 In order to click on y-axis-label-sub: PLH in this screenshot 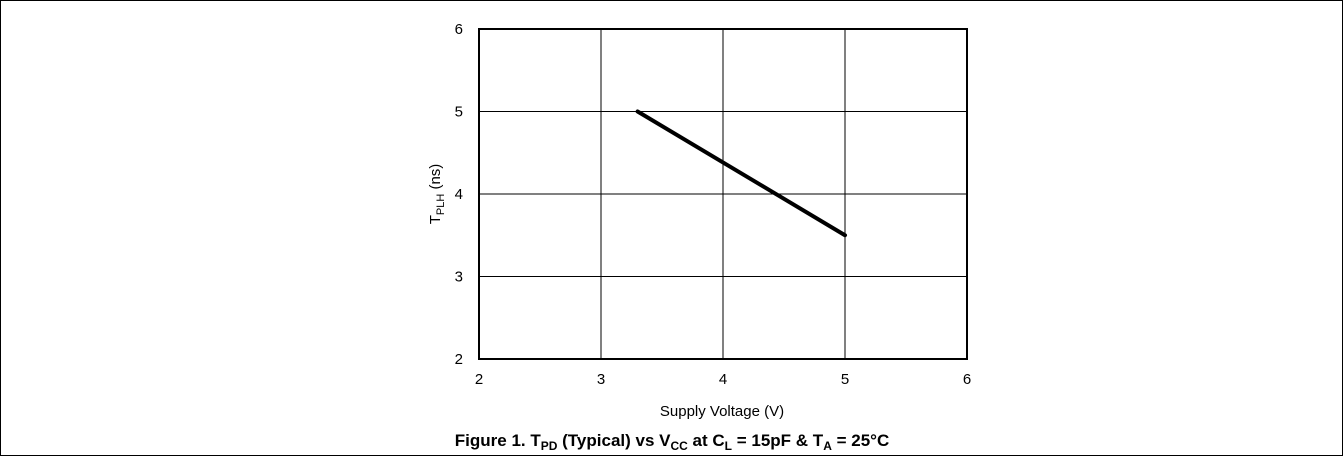, I will do `click(441, 204)`.